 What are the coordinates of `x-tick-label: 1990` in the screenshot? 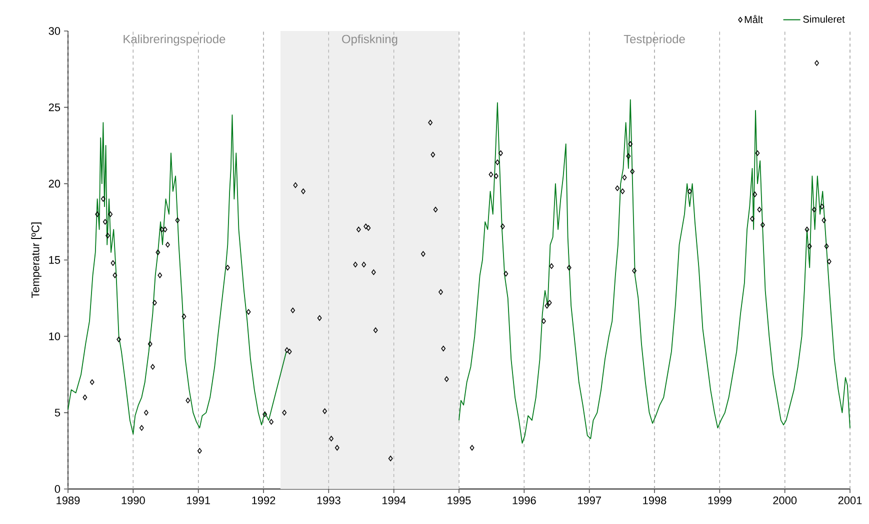 It's located at (133, 500).